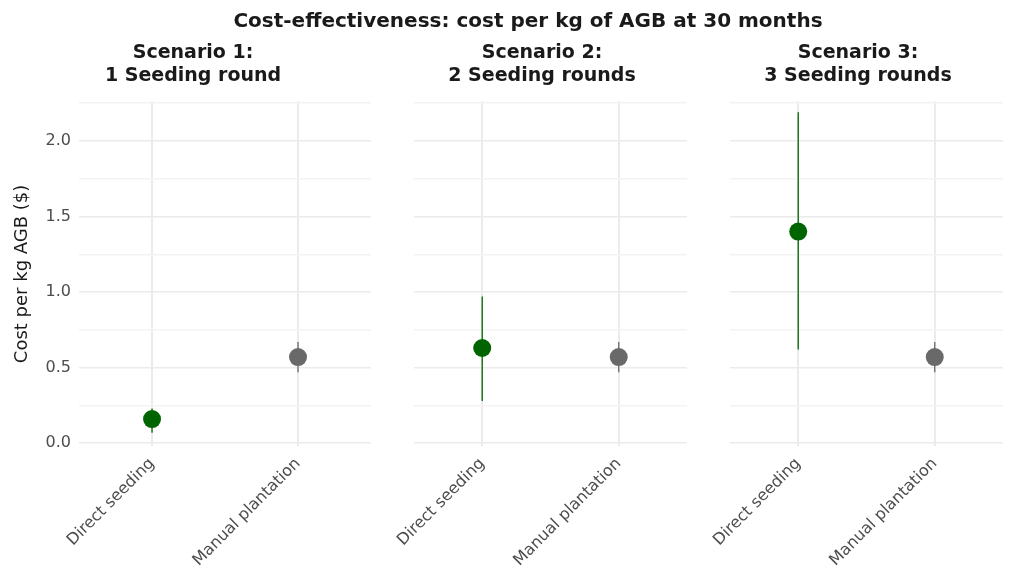 This screenshot has height=585, width=1015. Describe the element at coordinates (58, 140) in the screenshot. I see `y-tick-label: 2.0` at that location.